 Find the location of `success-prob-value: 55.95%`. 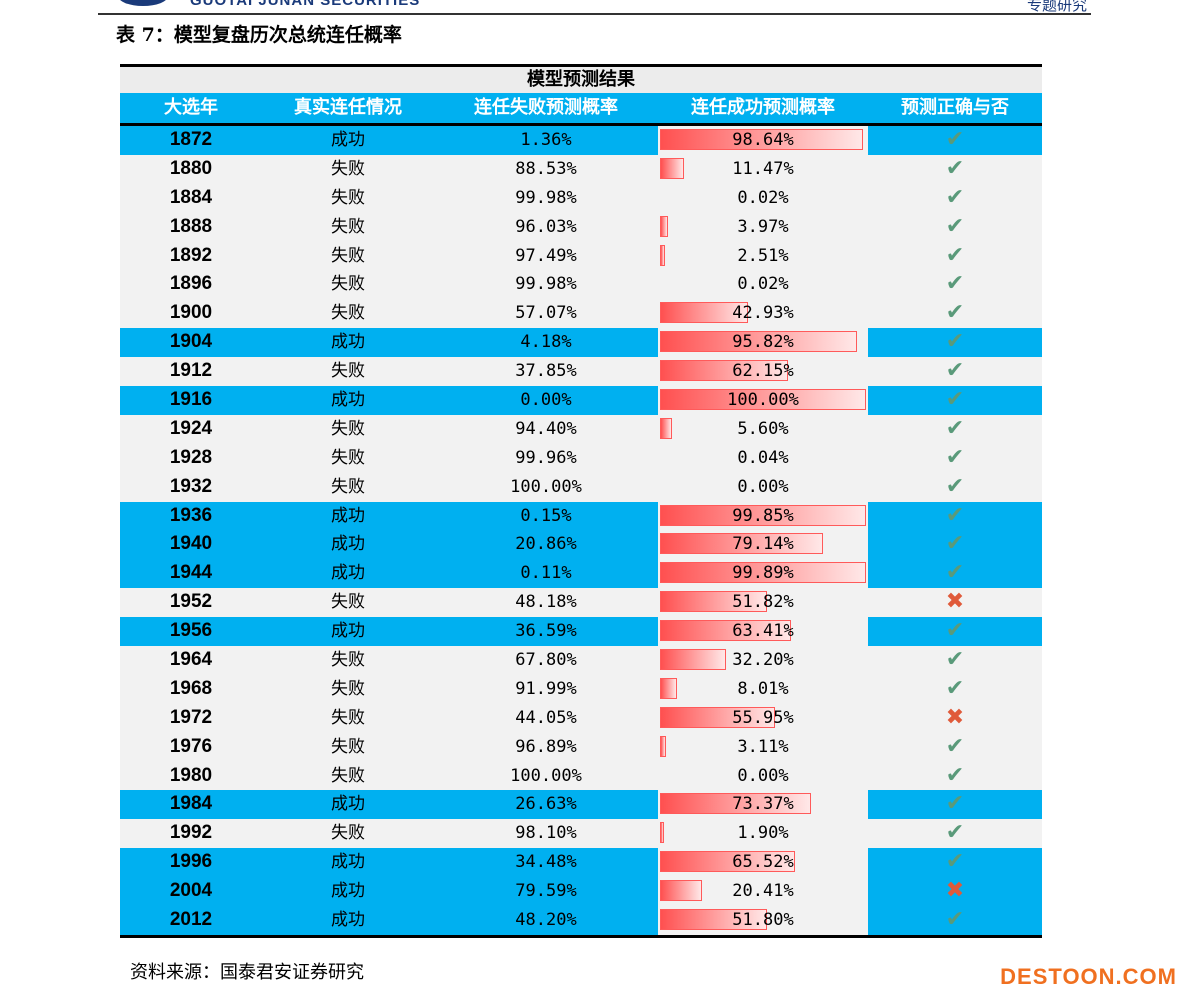

success-prob-value: 55.95% is located at coordinates (763, 717).